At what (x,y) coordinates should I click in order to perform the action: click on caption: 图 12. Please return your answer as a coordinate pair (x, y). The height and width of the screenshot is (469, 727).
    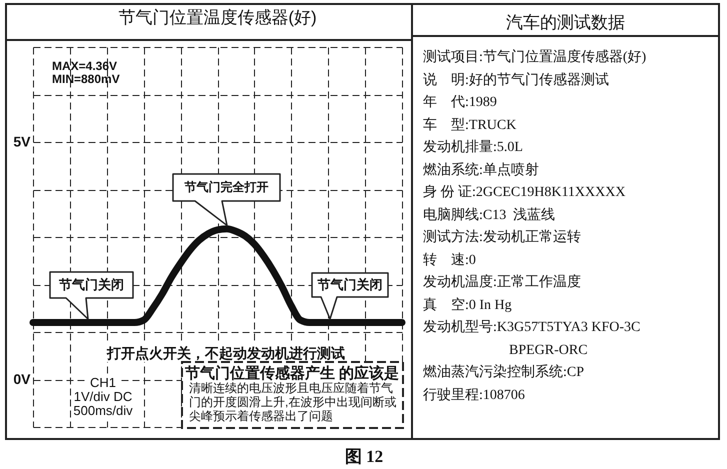
    Looking at the image, I should click on (364, 456).